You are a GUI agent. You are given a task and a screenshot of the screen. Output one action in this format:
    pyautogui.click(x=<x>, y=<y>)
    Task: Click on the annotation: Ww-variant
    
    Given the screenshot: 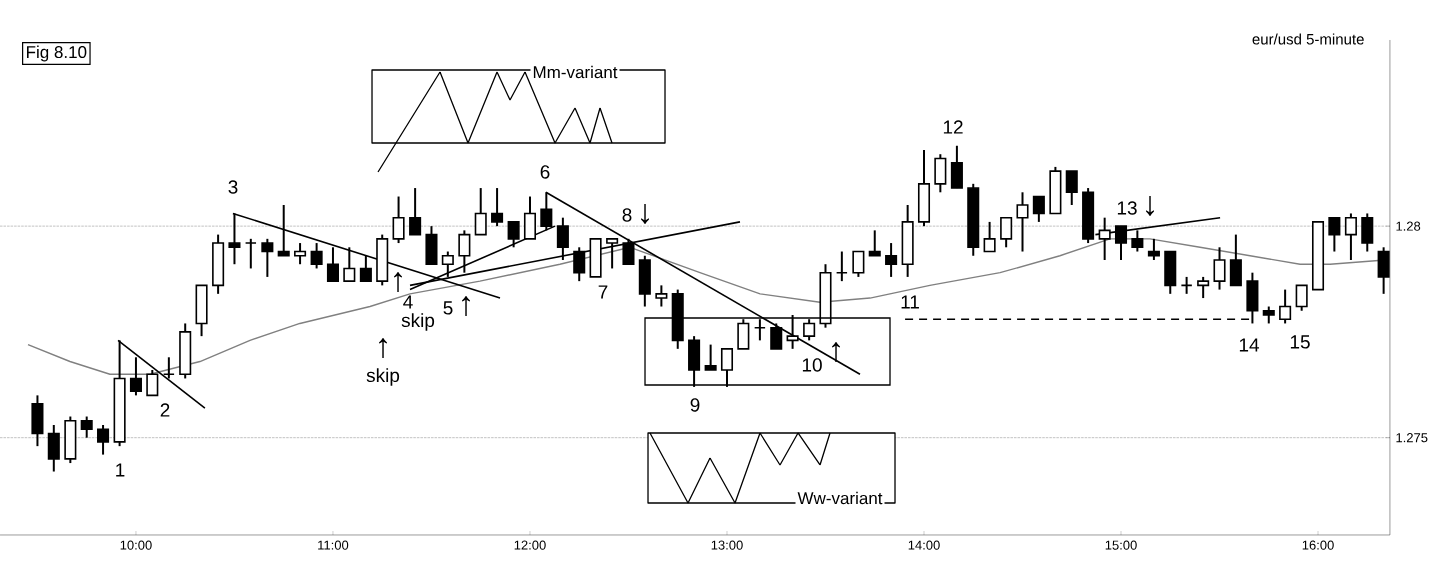 What is the action you would take?
    pyautogui.click(x=840, y=498)
    